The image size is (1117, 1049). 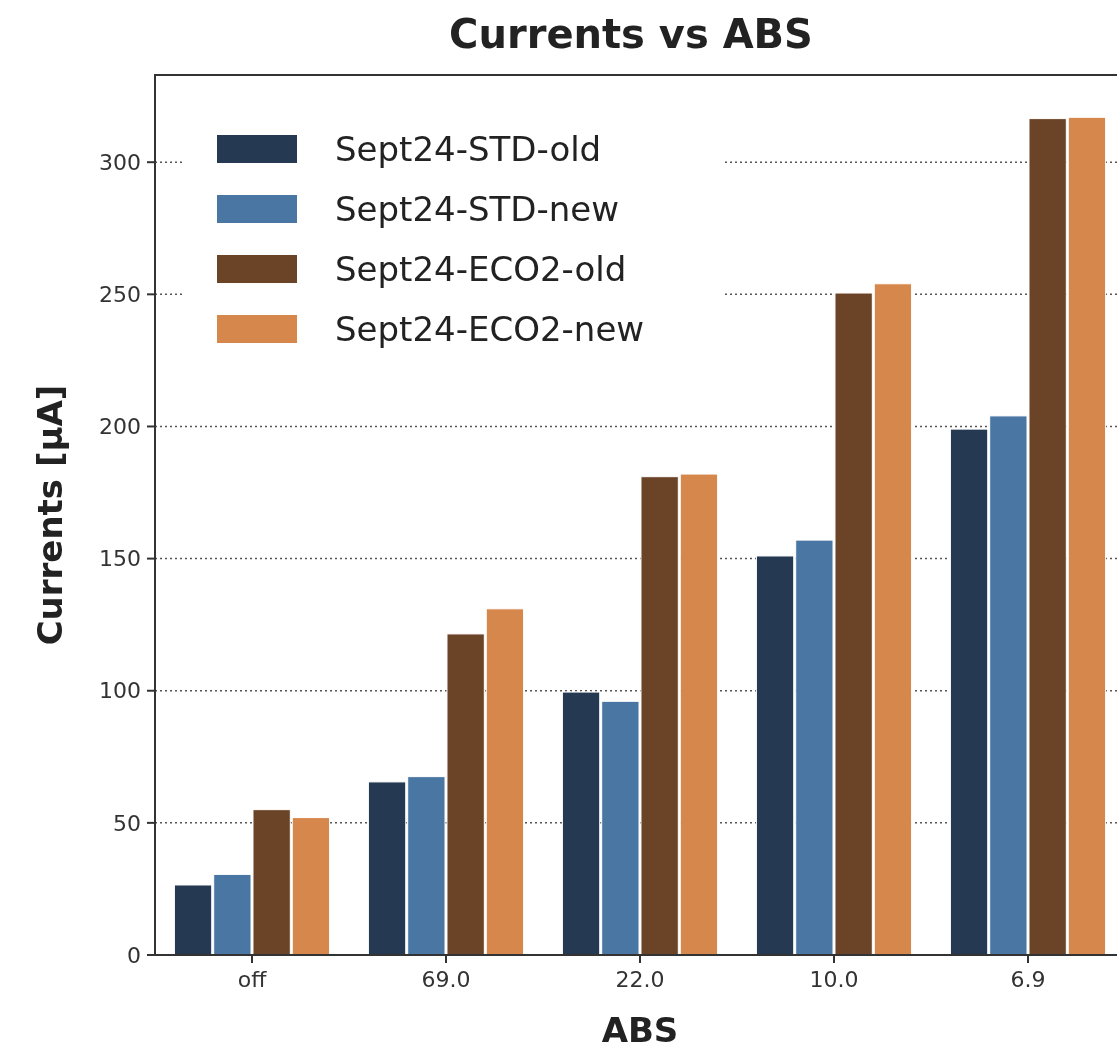 What do you see at coordinates (120, 559) in the screenshot?
I see `y-tick-label: 150` at bounding box center [120, 559].